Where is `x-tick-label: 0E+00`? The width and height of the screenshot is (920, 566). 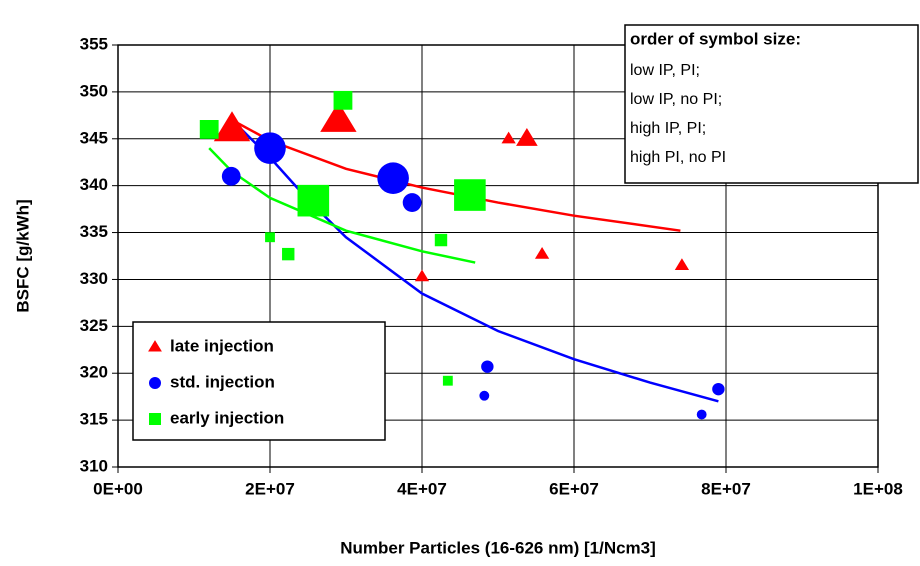
x-tick-label: 0E+00 is located at coordinates (118, 488).